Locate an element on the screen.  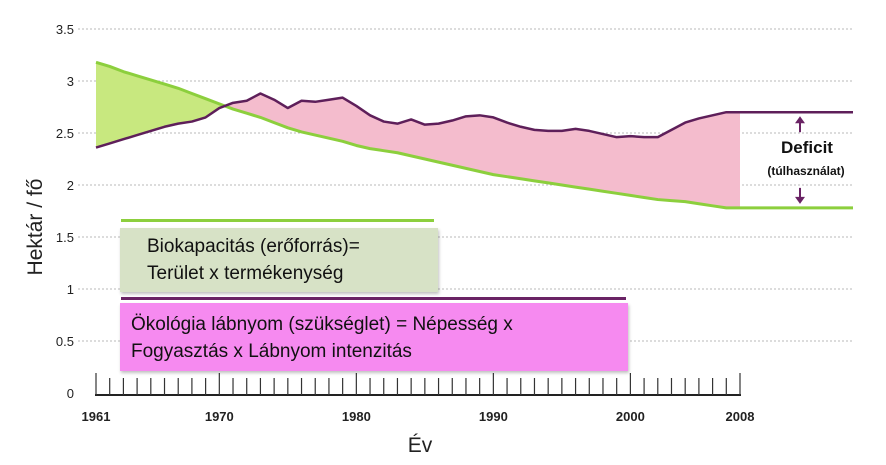
x-axis: 1961 1970 1980 1990 2000 2008 is located at coordinates (418, 398).